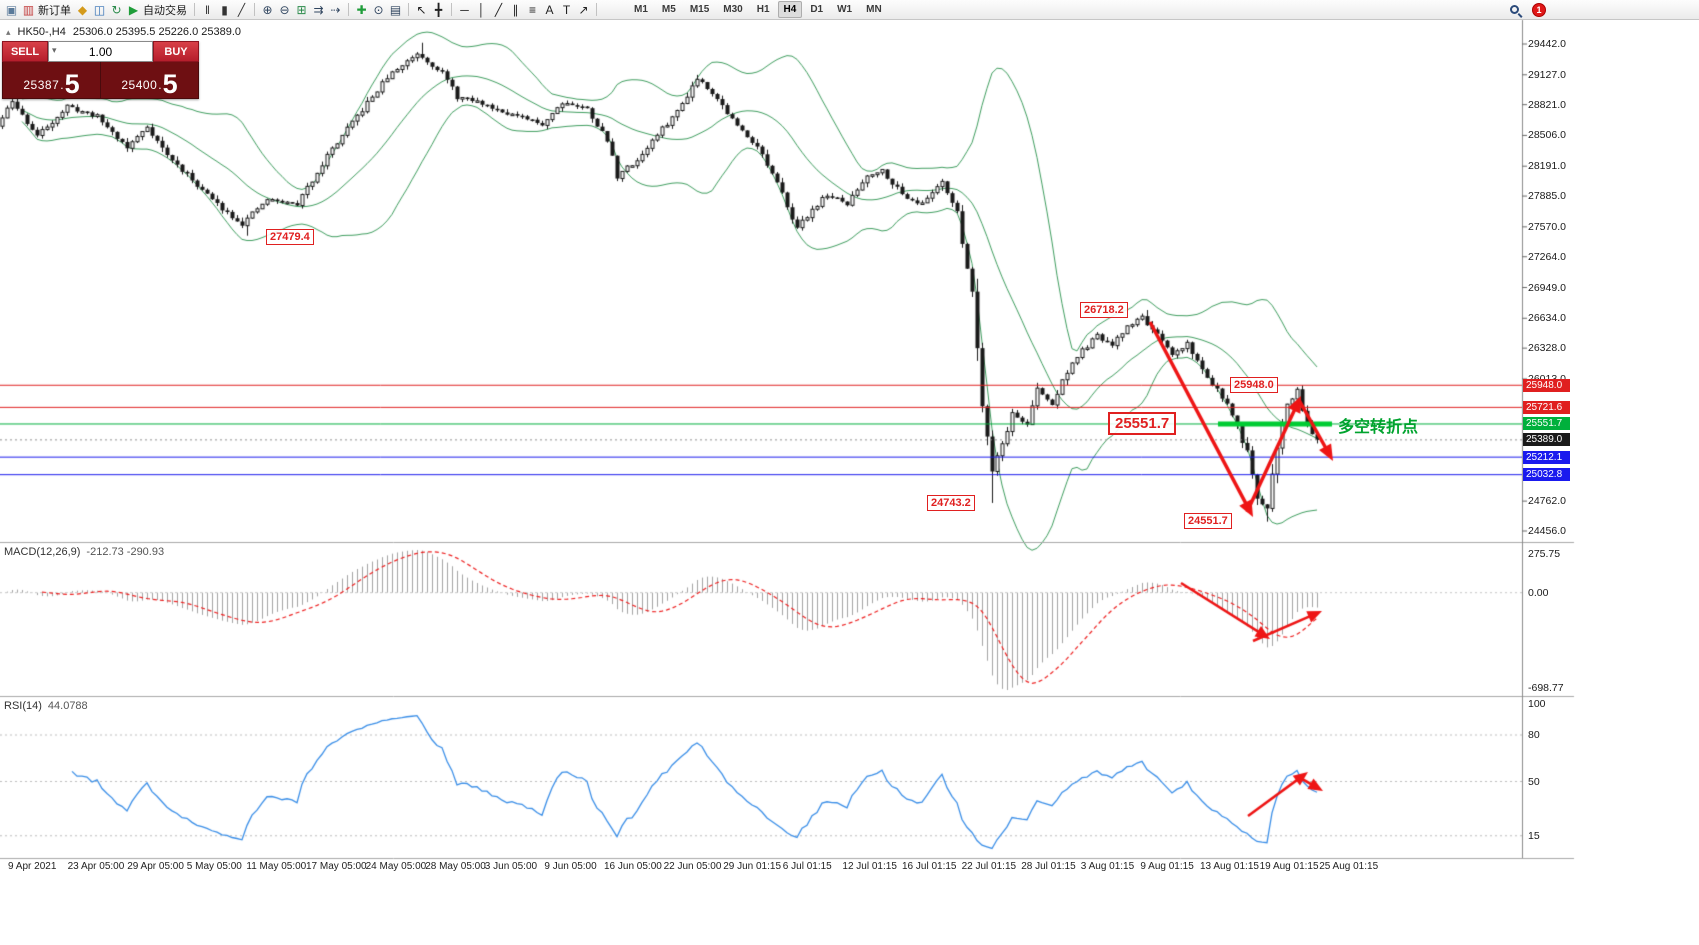 The width and height of the screenshot is (1699, 945). What do you see at coordinates (1534, 781) in the screenshot?
I see `rsi-axis-label: 50` at bounding box center [1534, 781].